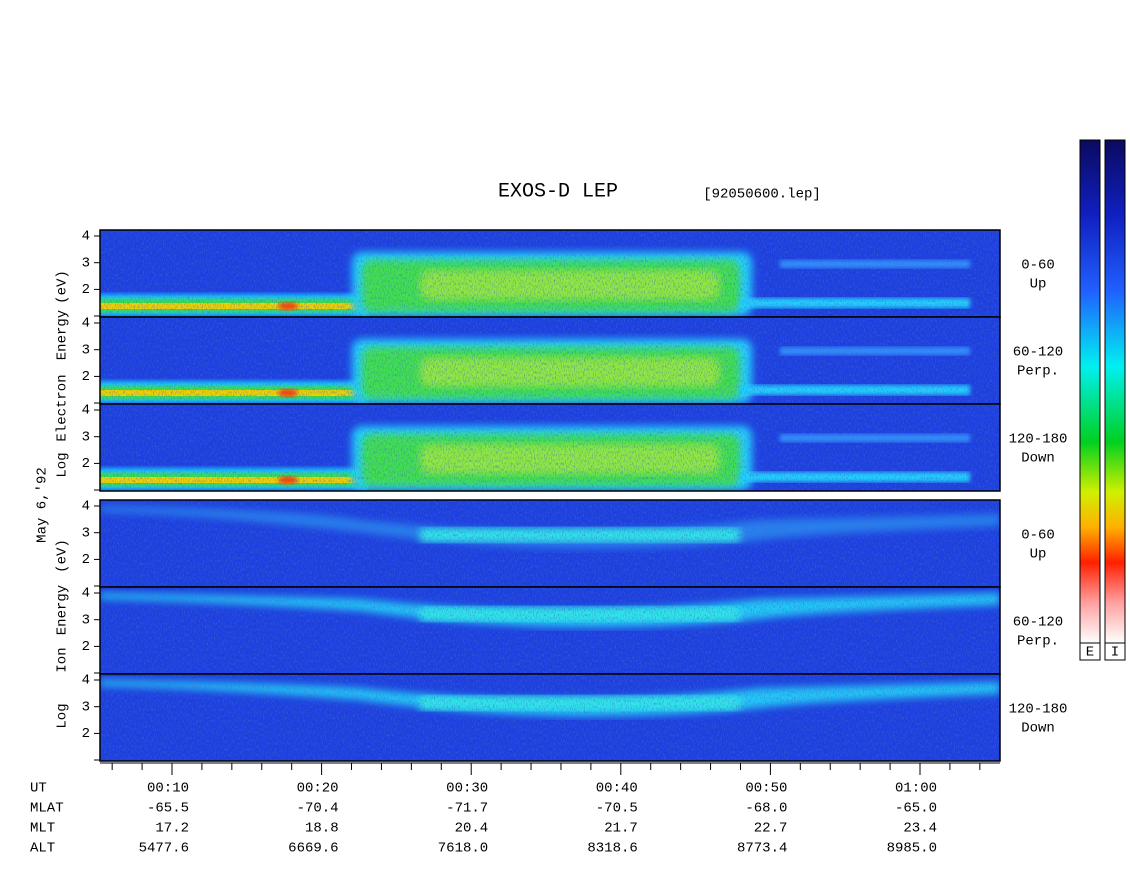 The width and height of the screenshot is (1130, 875). I want to click on row-value: 01:00, so click(916, 789).